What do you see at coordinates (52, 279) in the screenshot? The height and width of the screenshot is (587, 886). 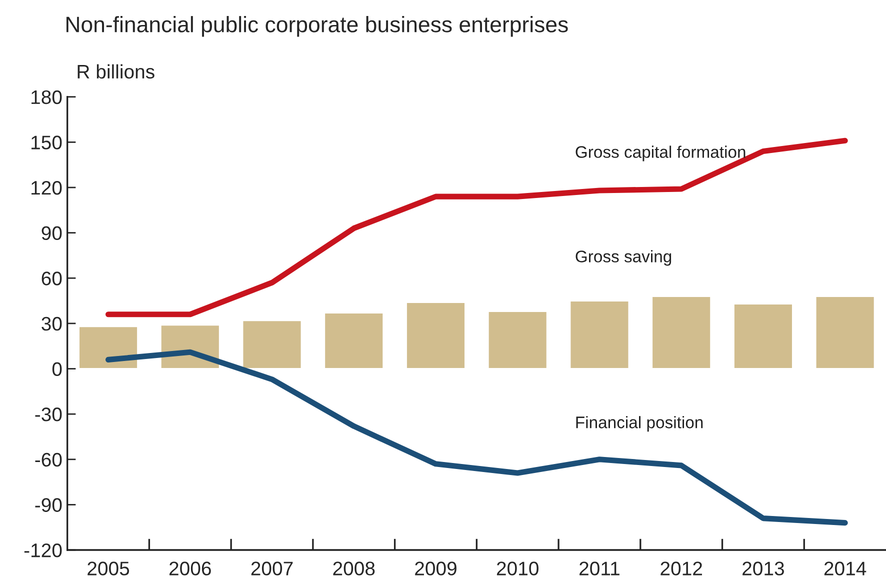 I see `y-tick-label: 60` at bounding box center [52, 279].